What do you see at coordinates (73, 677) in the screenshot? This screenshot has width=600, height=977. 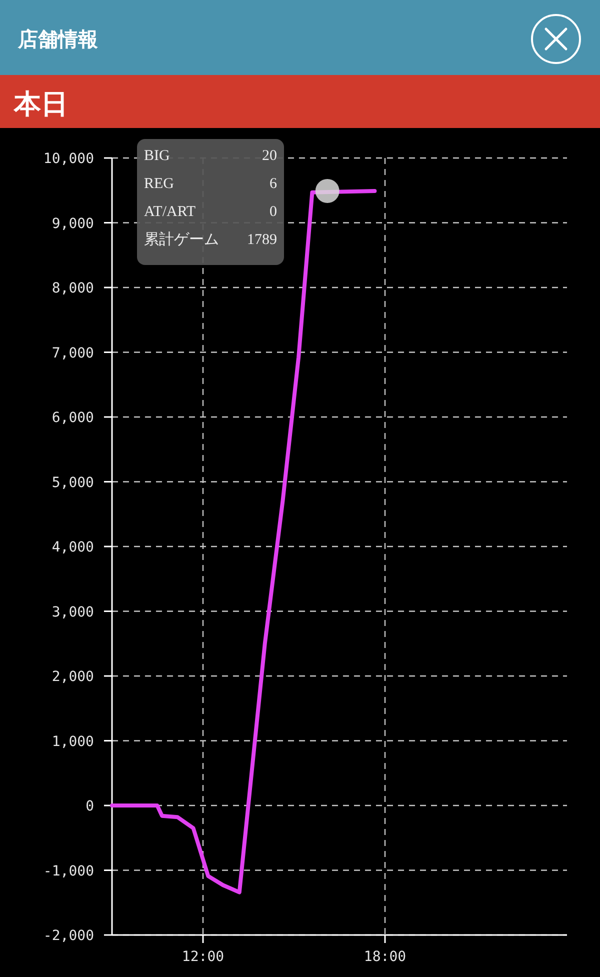 I see `y-tick-label: 2,000` at bounding box center [73, 677].